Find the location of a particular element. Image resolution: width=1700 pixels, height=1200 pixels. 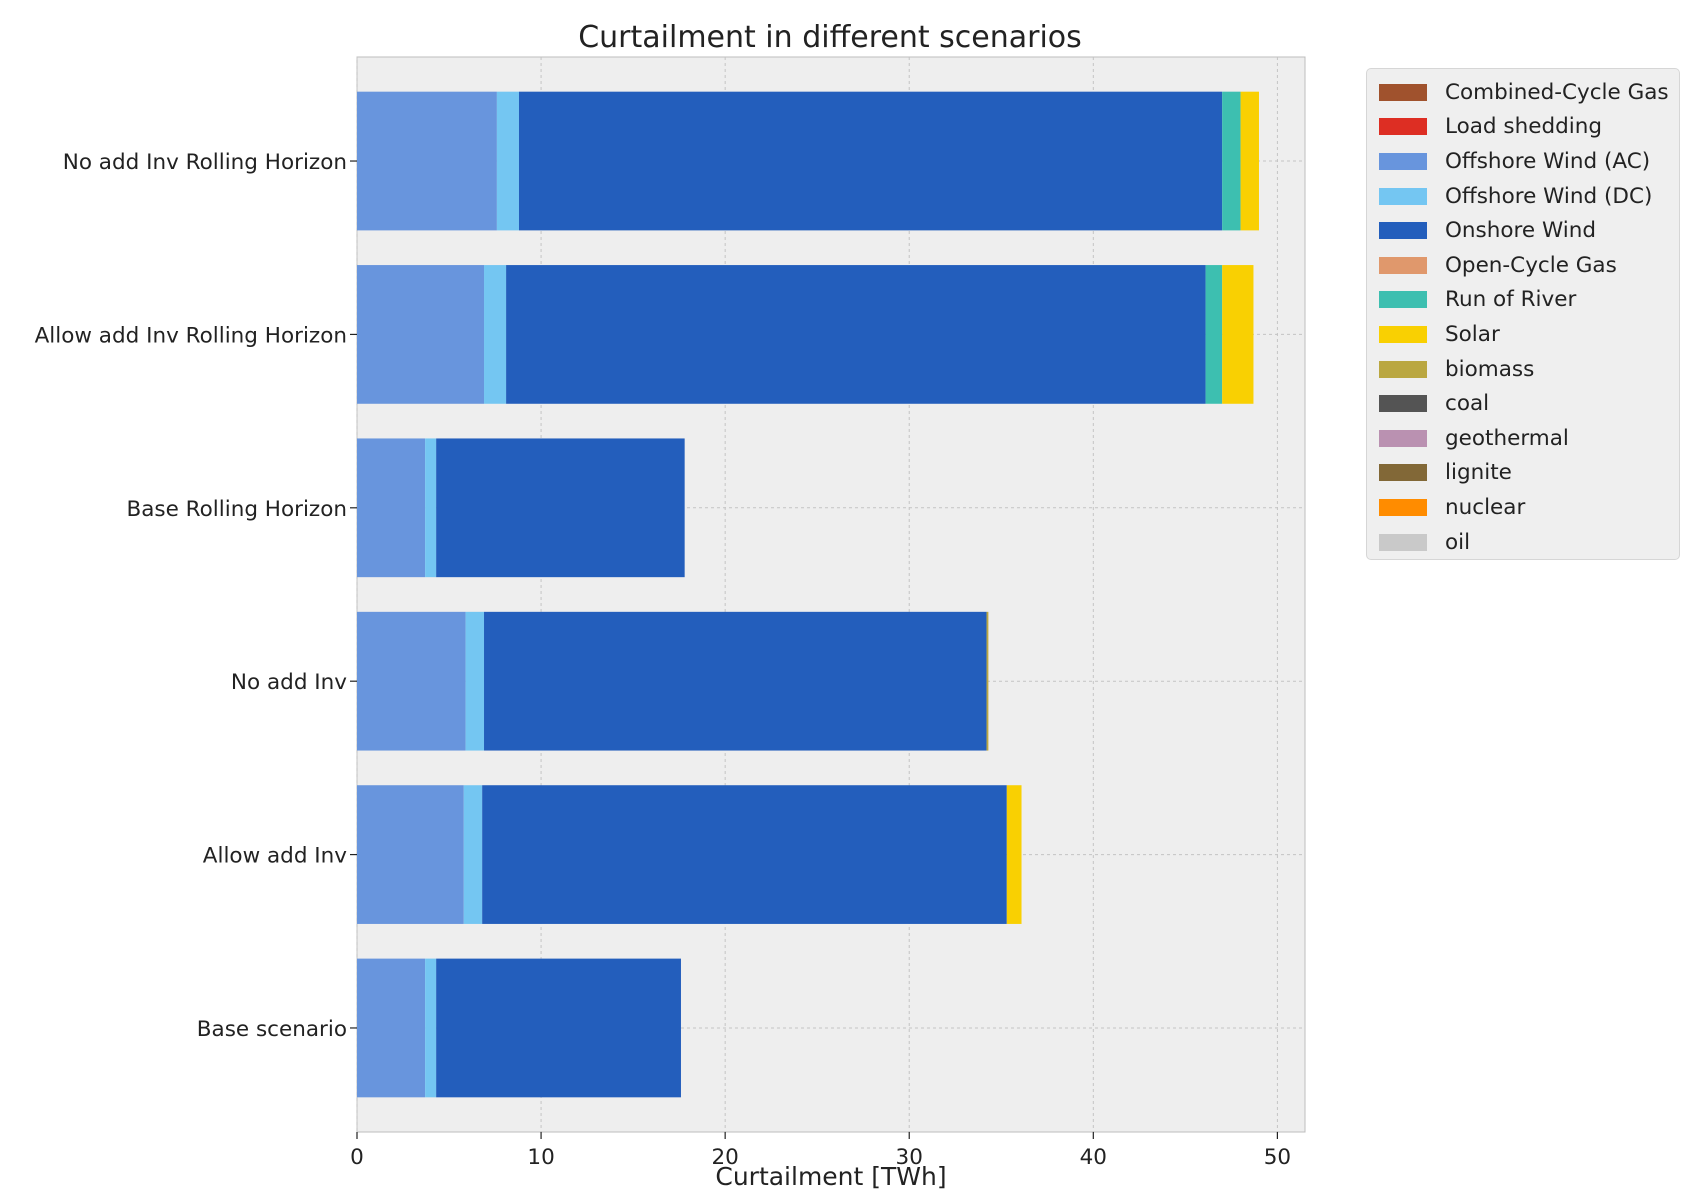

x-axis: 0 10 20 30 40 50 is located at coordinates (820, 1151).